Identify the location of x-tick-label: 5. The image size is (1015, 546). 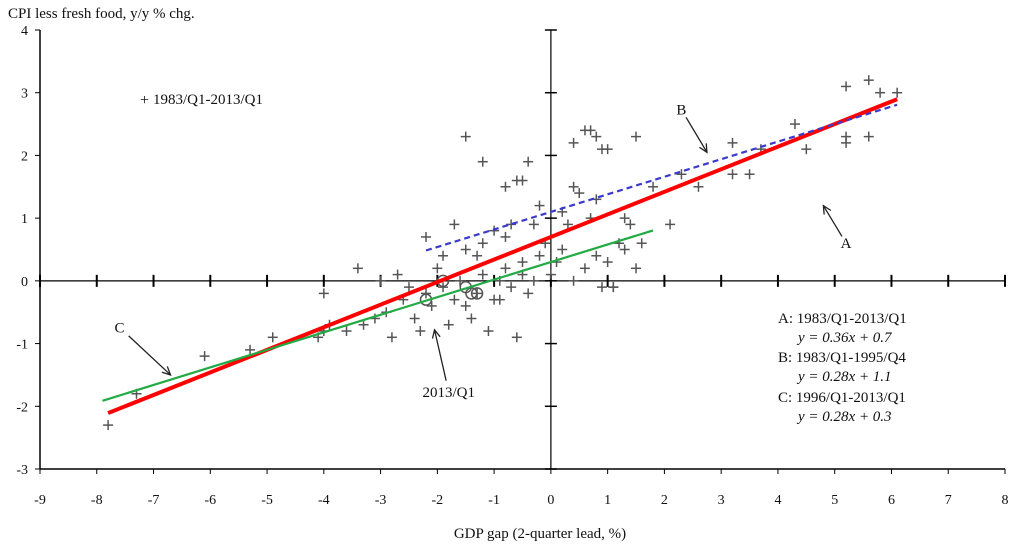
(834, 500).